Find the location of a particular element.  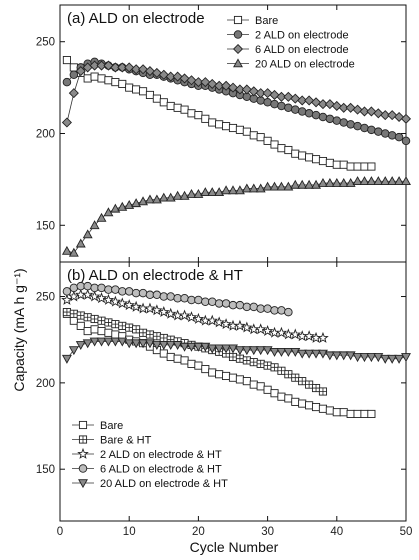

series-line is located at coordinates (219, 364).